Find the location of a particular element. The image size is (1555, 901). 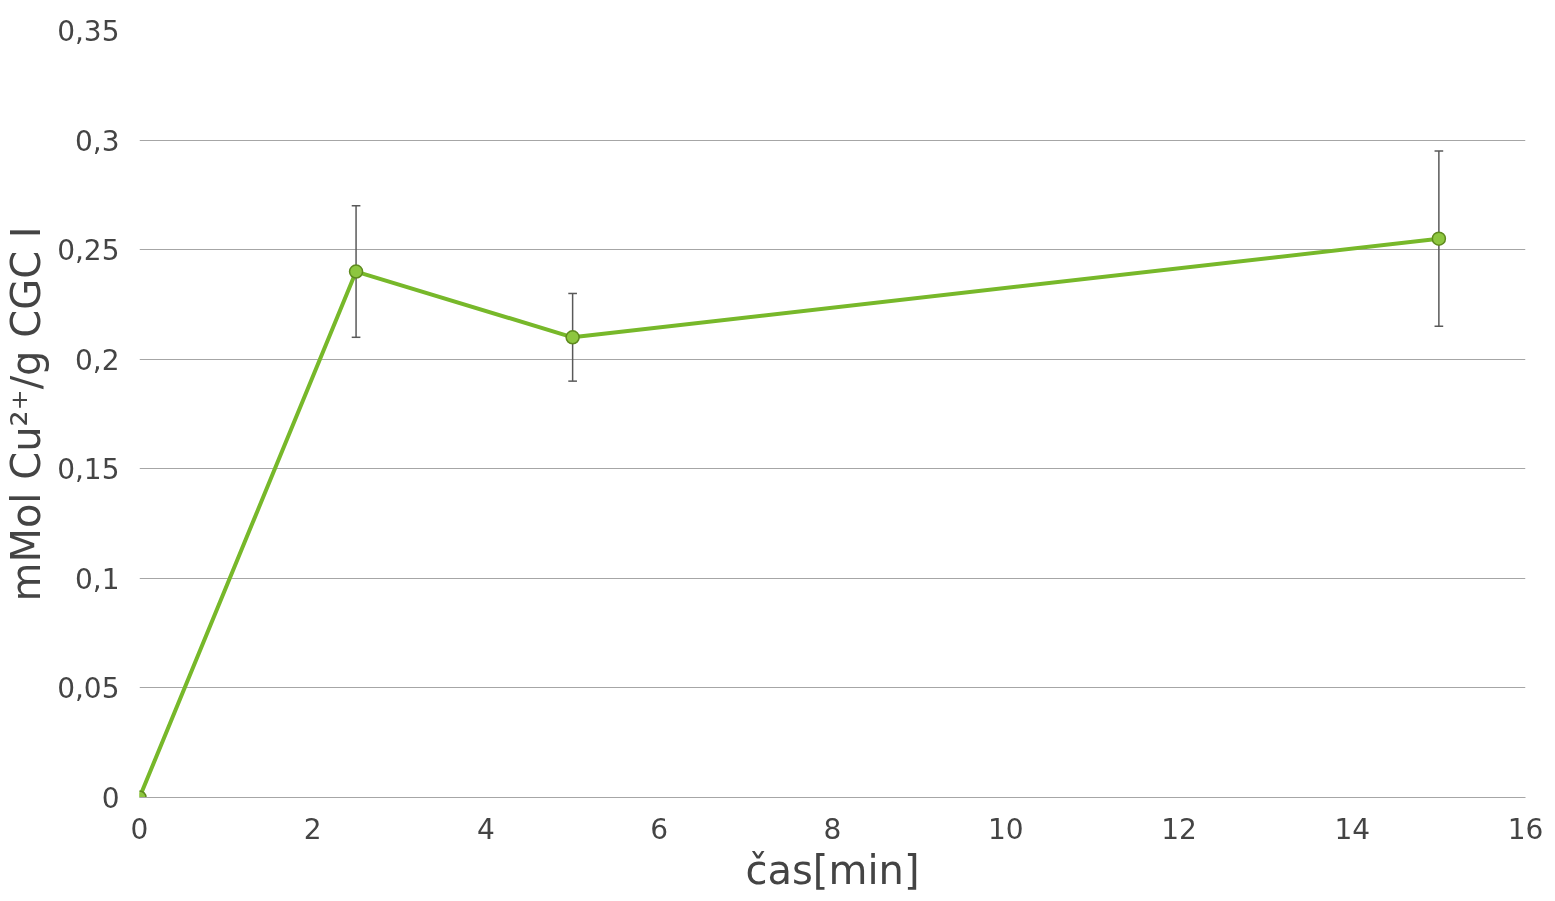

x-tick-label: 14 is located at coordinates (1352, 829).